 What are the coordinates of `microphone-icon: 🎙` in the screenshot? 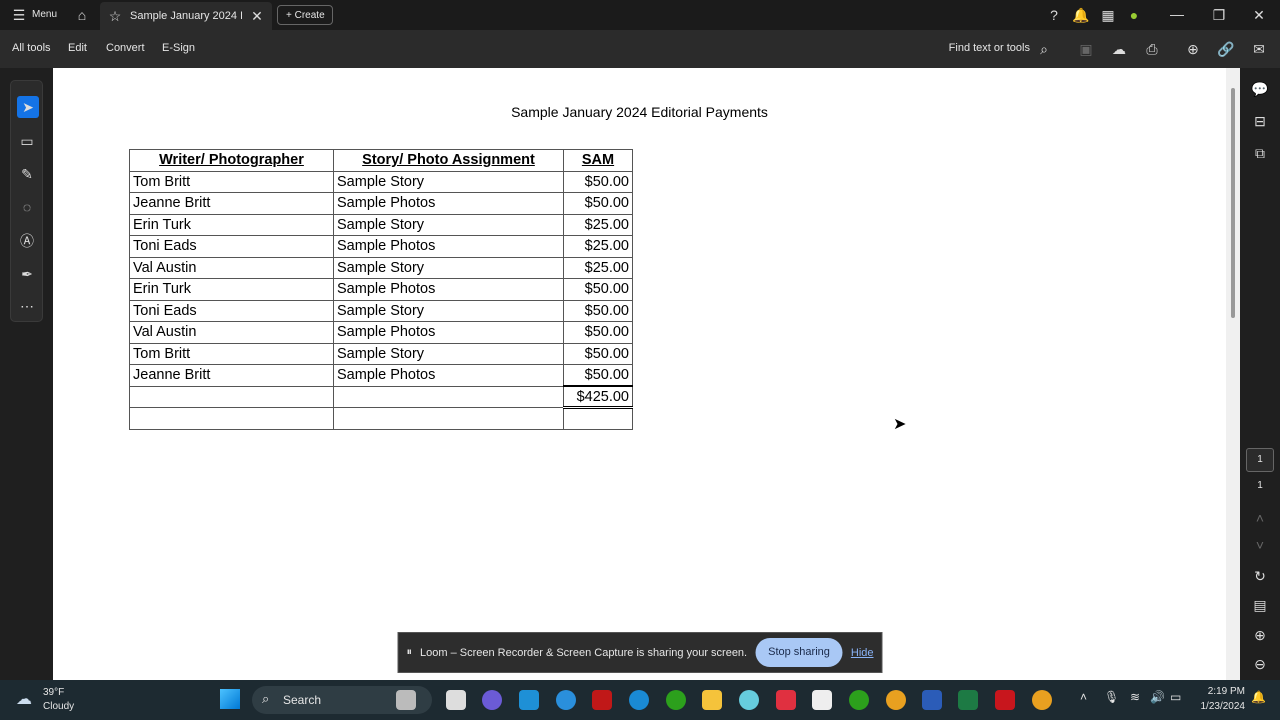 It's located at (1112, 697).